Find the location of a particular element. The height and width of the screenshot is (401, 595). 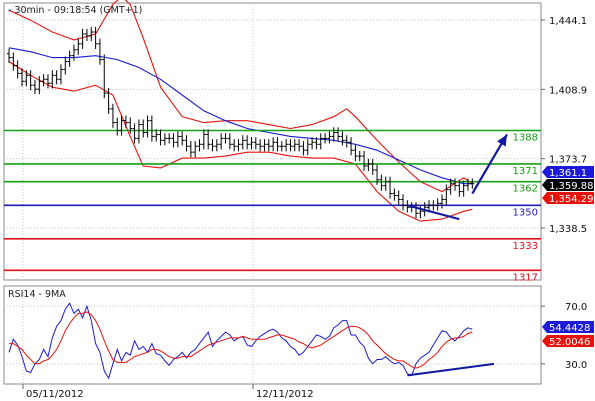

price-tags: 1,361.1 1,359.88 1,354.29 is located at coordinates (568, 185).